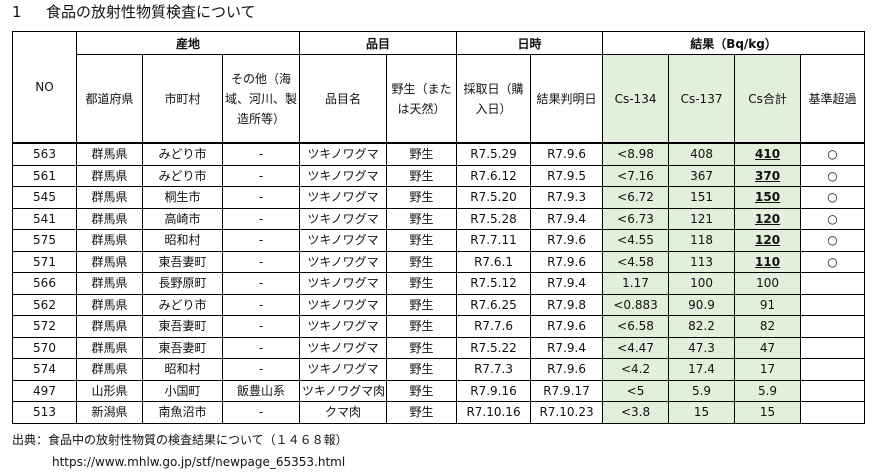 The height and width of the screenshot is (476, 879). What do you see at coordinates (343, 412) in the screenshot?
I see `cell-item-name: クマ肉` at bounding box center [343, 412].